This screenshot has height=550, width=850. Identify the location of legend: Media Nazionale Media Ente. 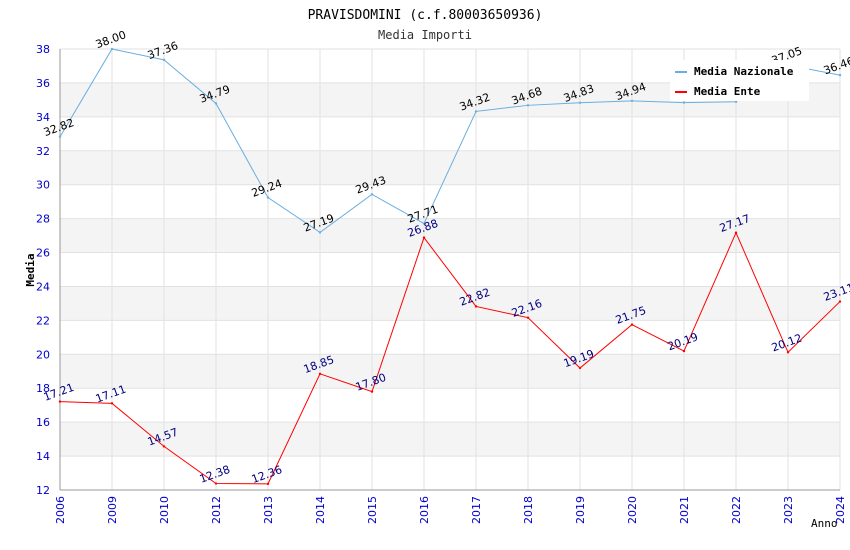
(739, 80).